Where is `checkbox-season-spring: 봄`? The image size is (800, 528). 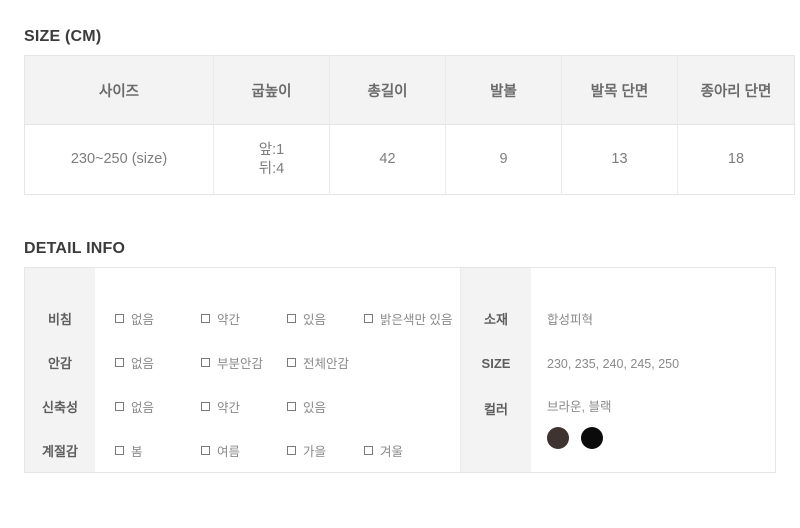
checkbox-season-spring: 봄 is located at coordinates (148, 450).